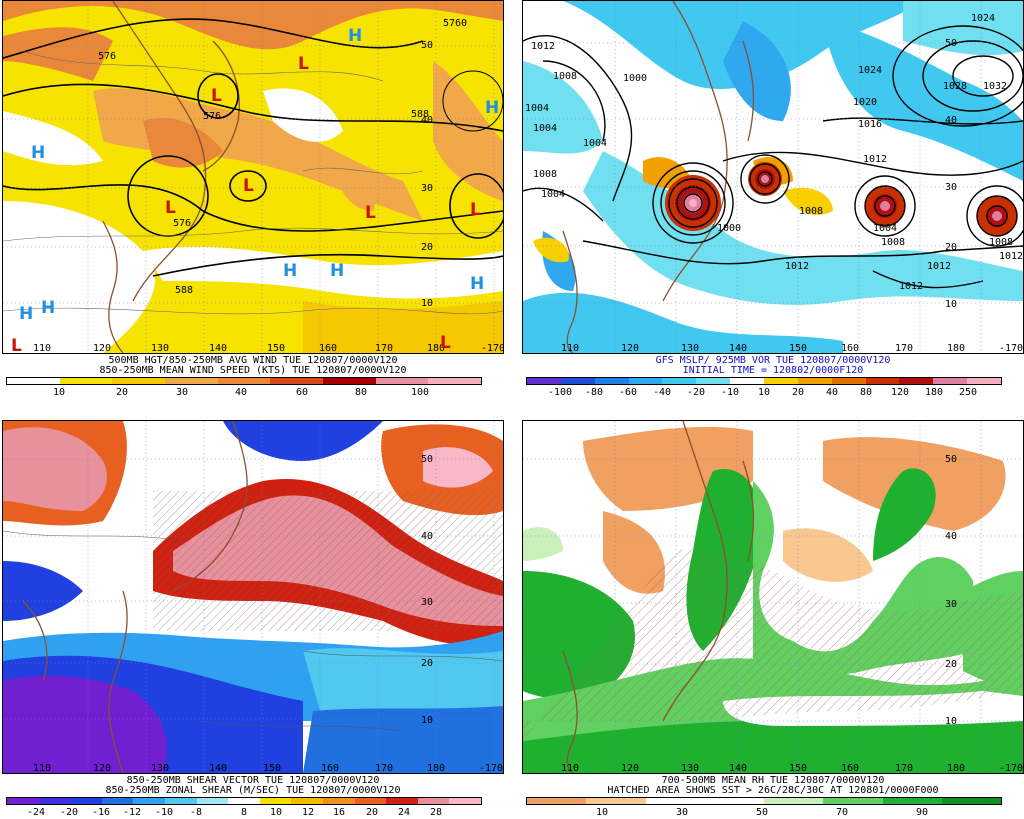  What do you see at coordinates (870, 124) in the screenshot?
I see `contour-label: 1016` at bounding box center [870, 124].